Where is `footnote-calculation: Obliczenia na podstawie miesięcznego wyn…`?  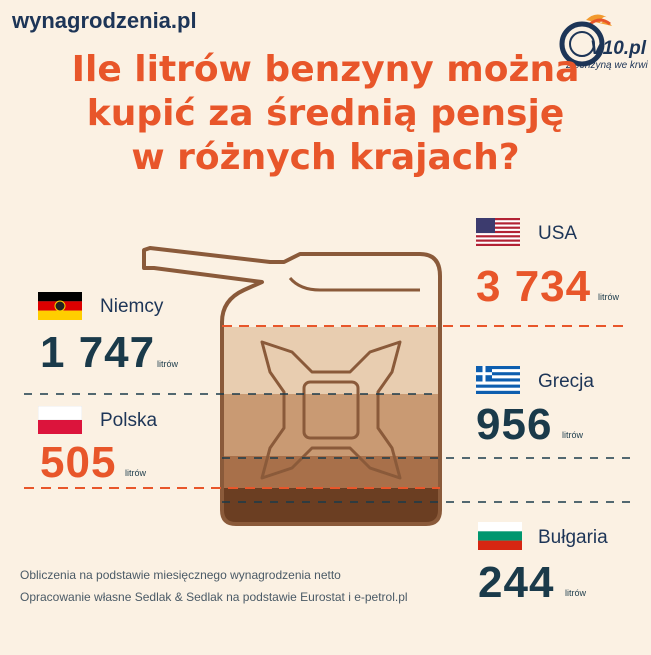 footnote-calculation: Obliczenia na podstawie miesięcznego wyn… is located at coordinates (180, 575).